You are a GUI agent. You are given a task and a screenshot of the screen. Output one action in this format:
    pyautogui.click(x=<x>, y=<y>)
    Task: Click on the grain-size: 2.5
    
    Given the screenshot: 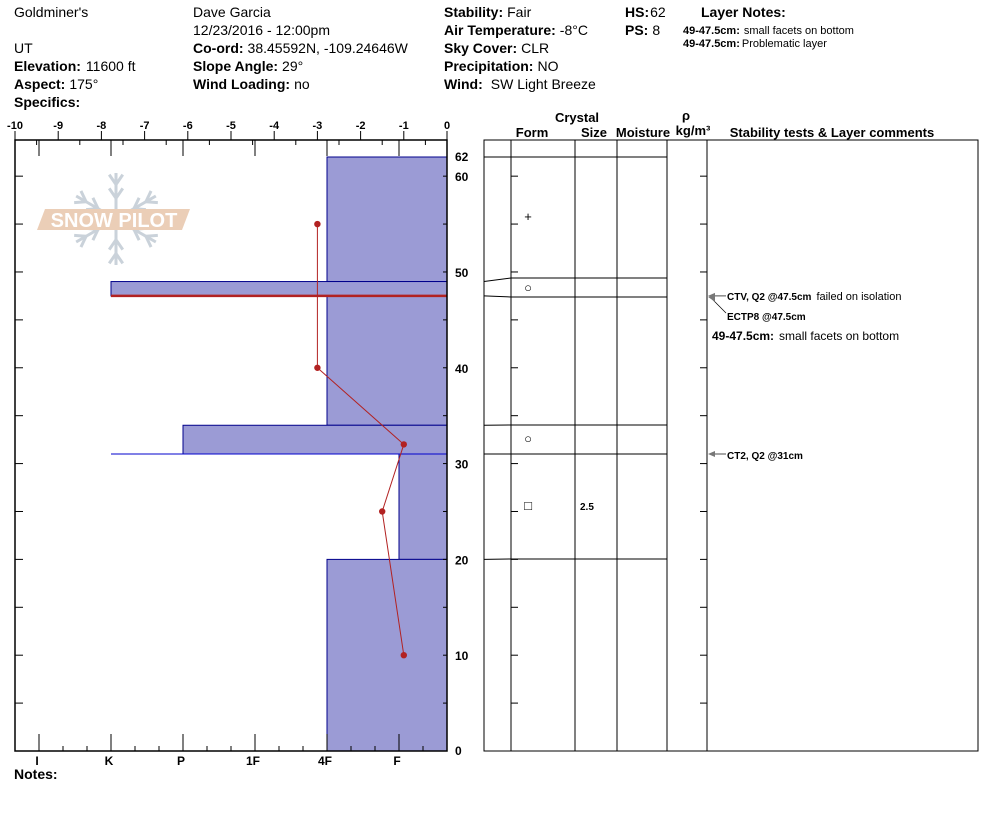 What is the action you would take?
    pyautogui.click(x=587, y=507)
    